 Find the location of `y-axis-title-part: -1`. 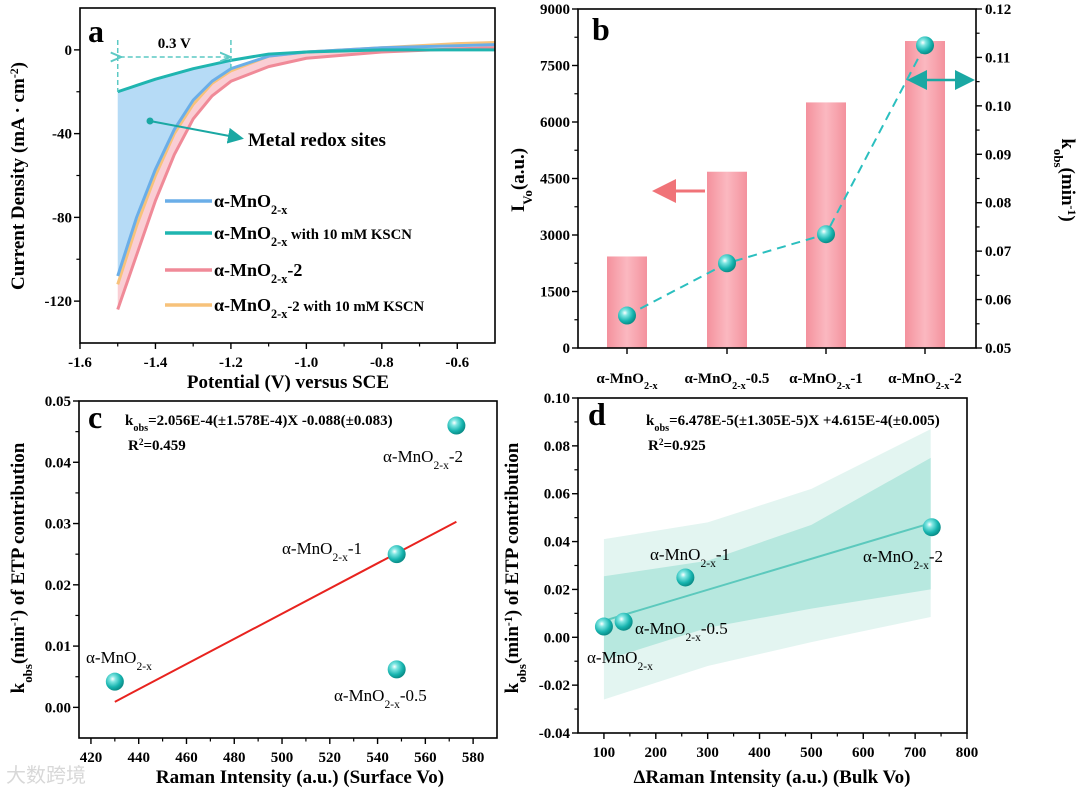

y-axis-title-part: -1 is located at coordinates (508, 621).